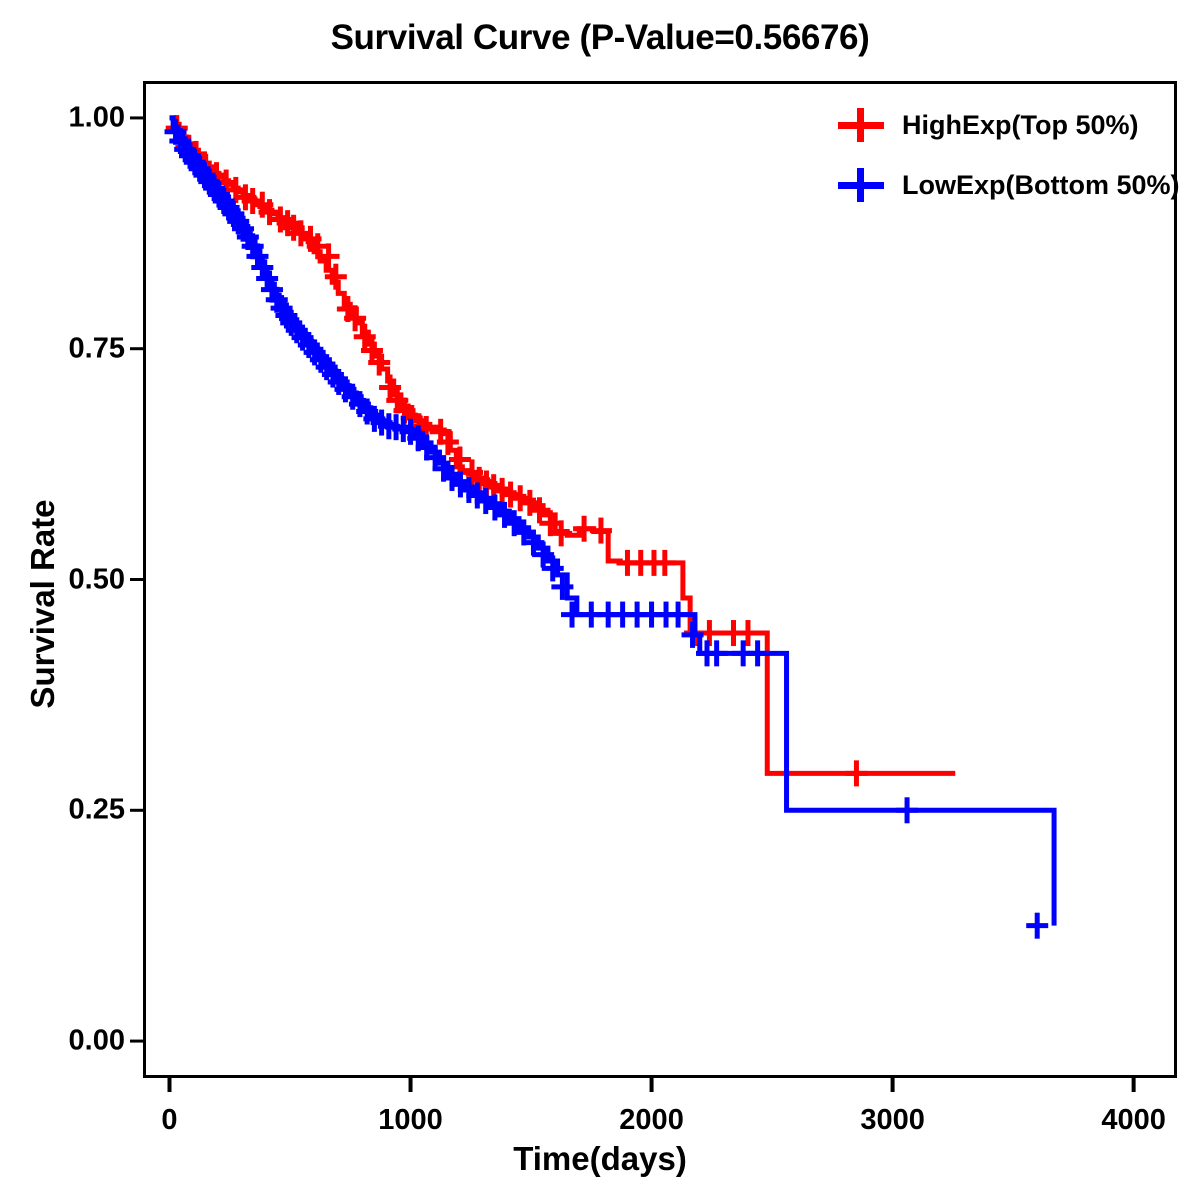 The width and height of the screenshot is (1200, 1200). I want to click on y-axis-title: Survival Rate, so click(42, 604).